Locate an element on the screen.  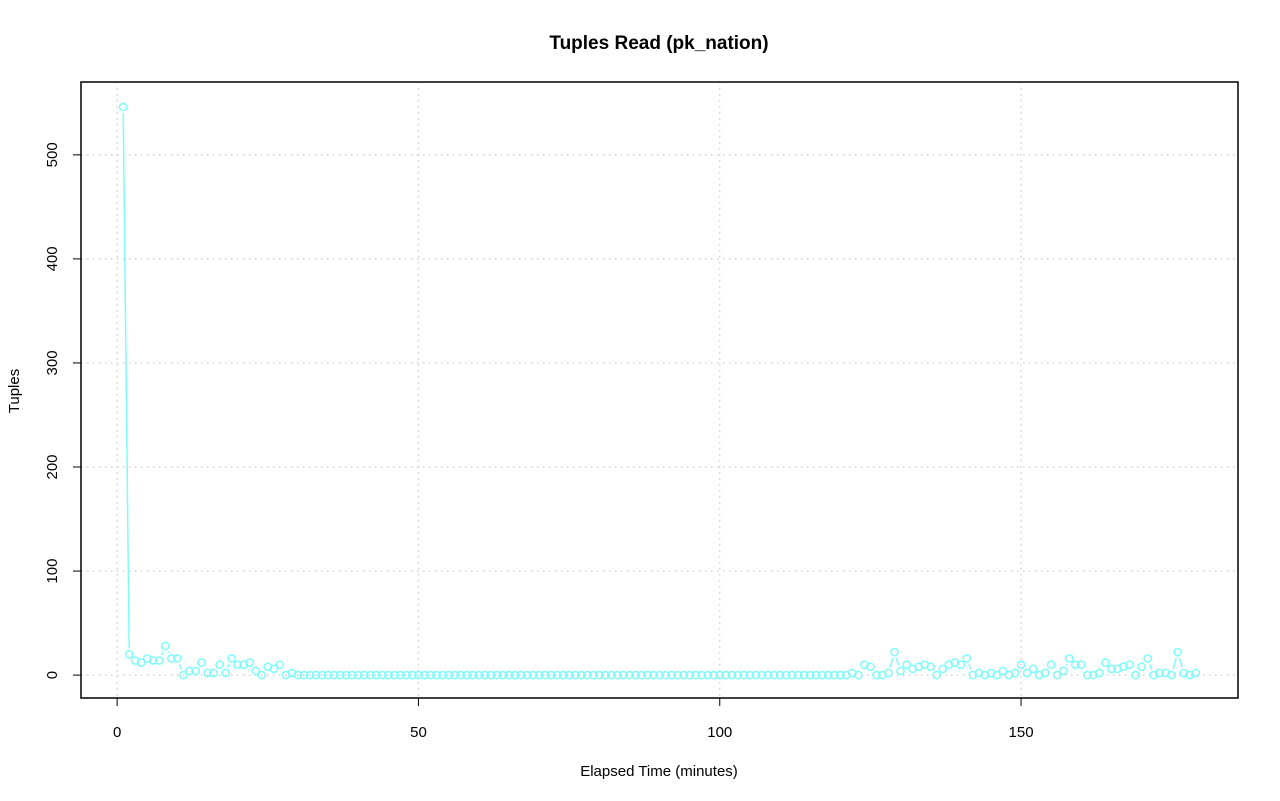
x-tick-label: 0 is located at coordinates (117, 732).